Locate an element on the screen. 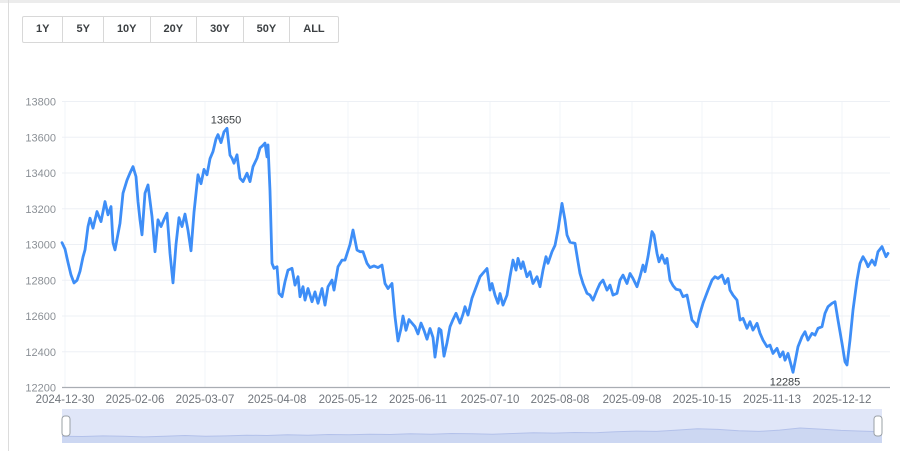 The image size is (900, 451). y-axis-tick-label: 12800 is located at coordinates (40, 281).